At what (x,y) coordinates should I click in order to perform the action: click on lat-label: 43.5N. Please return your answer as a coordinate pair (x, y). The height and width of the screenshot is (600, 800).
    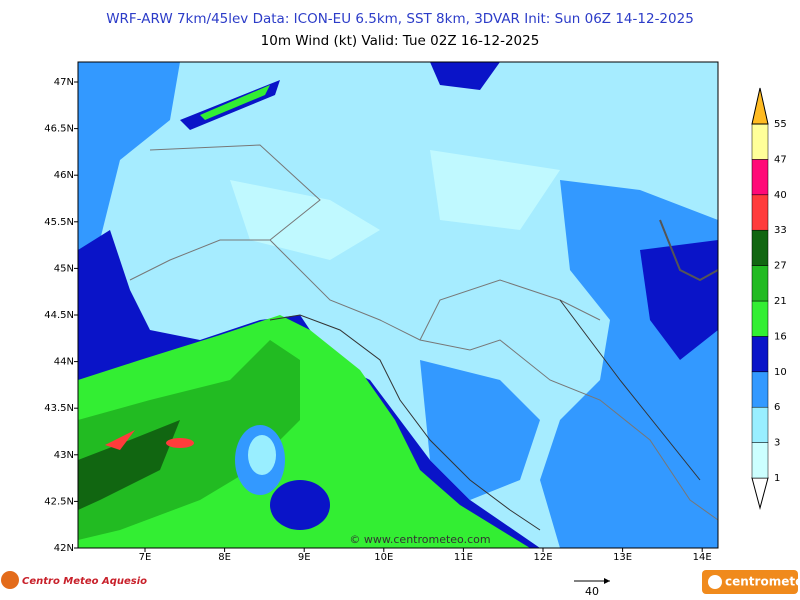
    Looking at the image, I should click on (59, 408).